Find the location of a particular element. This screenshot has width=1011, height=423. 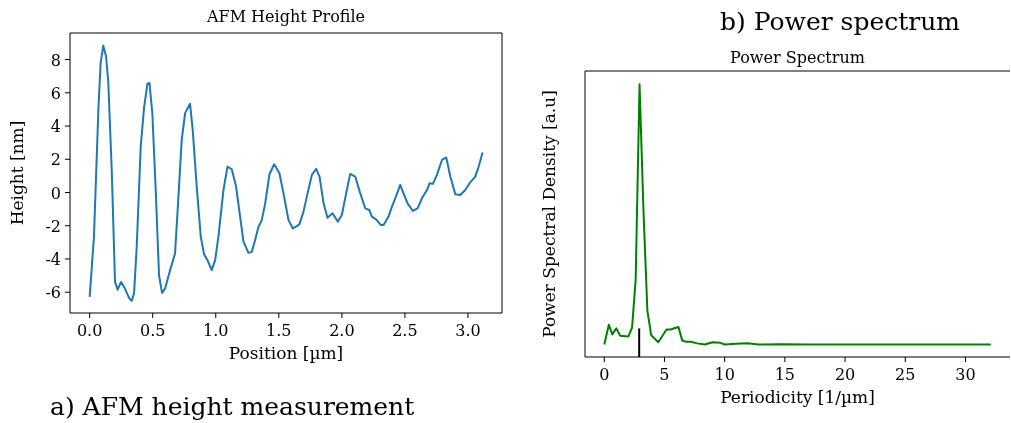

chart-title: Power Spectrum is located at coordinates (797, 57).